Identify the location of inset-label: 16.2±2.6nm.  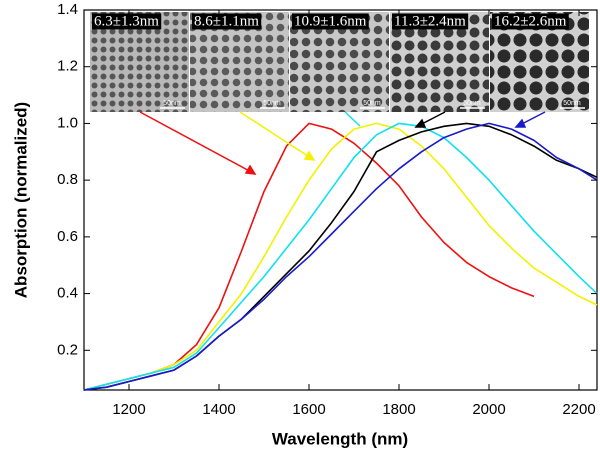
(530, 21).